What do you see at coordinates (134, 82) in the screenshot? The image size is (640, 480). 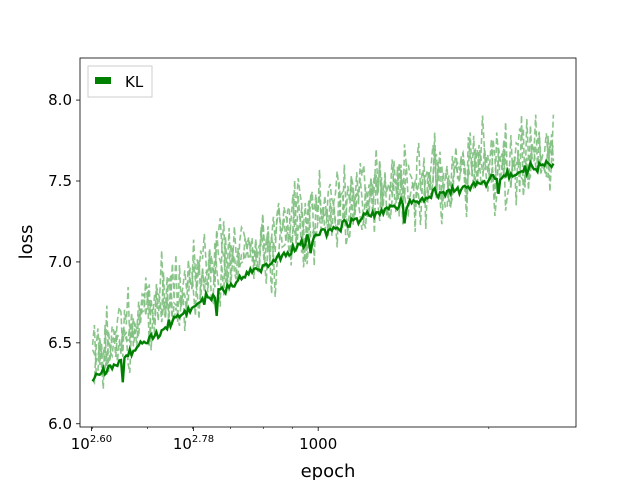 I see `legend-label-kl: KL` at bounding box center [134, 82].